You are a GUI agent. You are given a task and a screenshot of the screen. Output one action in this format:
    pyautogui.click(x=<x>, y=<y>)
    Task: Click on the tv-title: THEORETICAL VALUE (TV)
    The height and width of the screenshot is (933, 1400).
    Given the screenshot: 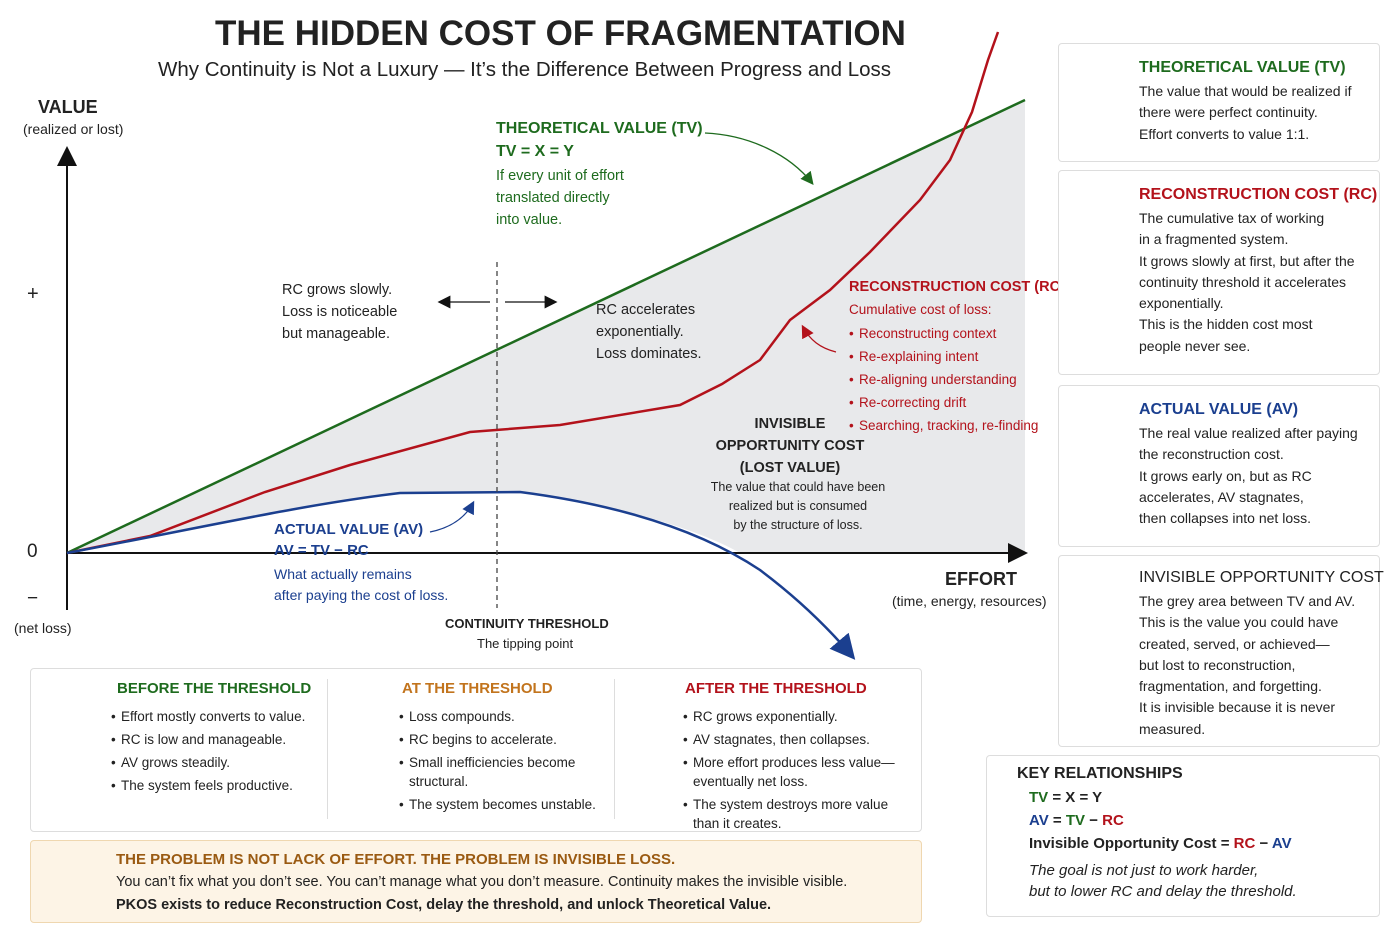 What is the action you would take?
    pyautogui.click(x=599, y=128)
    